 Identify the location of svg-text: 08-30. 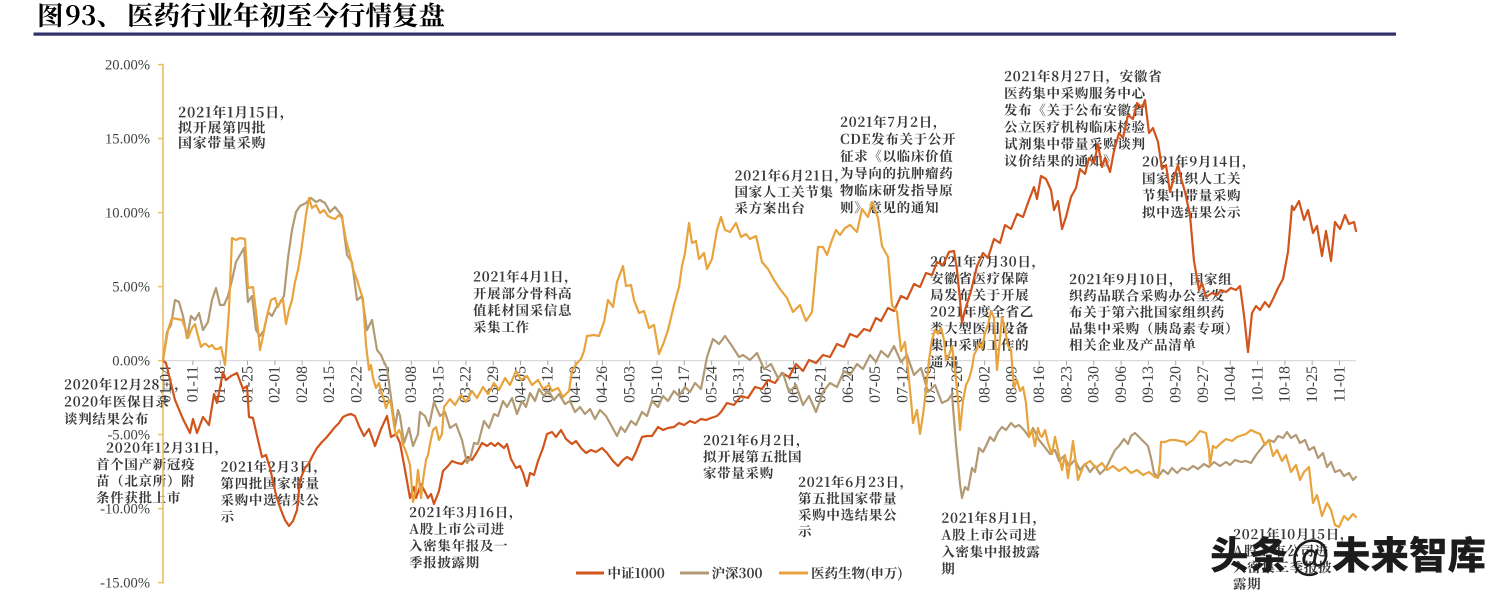
(1094, 384).